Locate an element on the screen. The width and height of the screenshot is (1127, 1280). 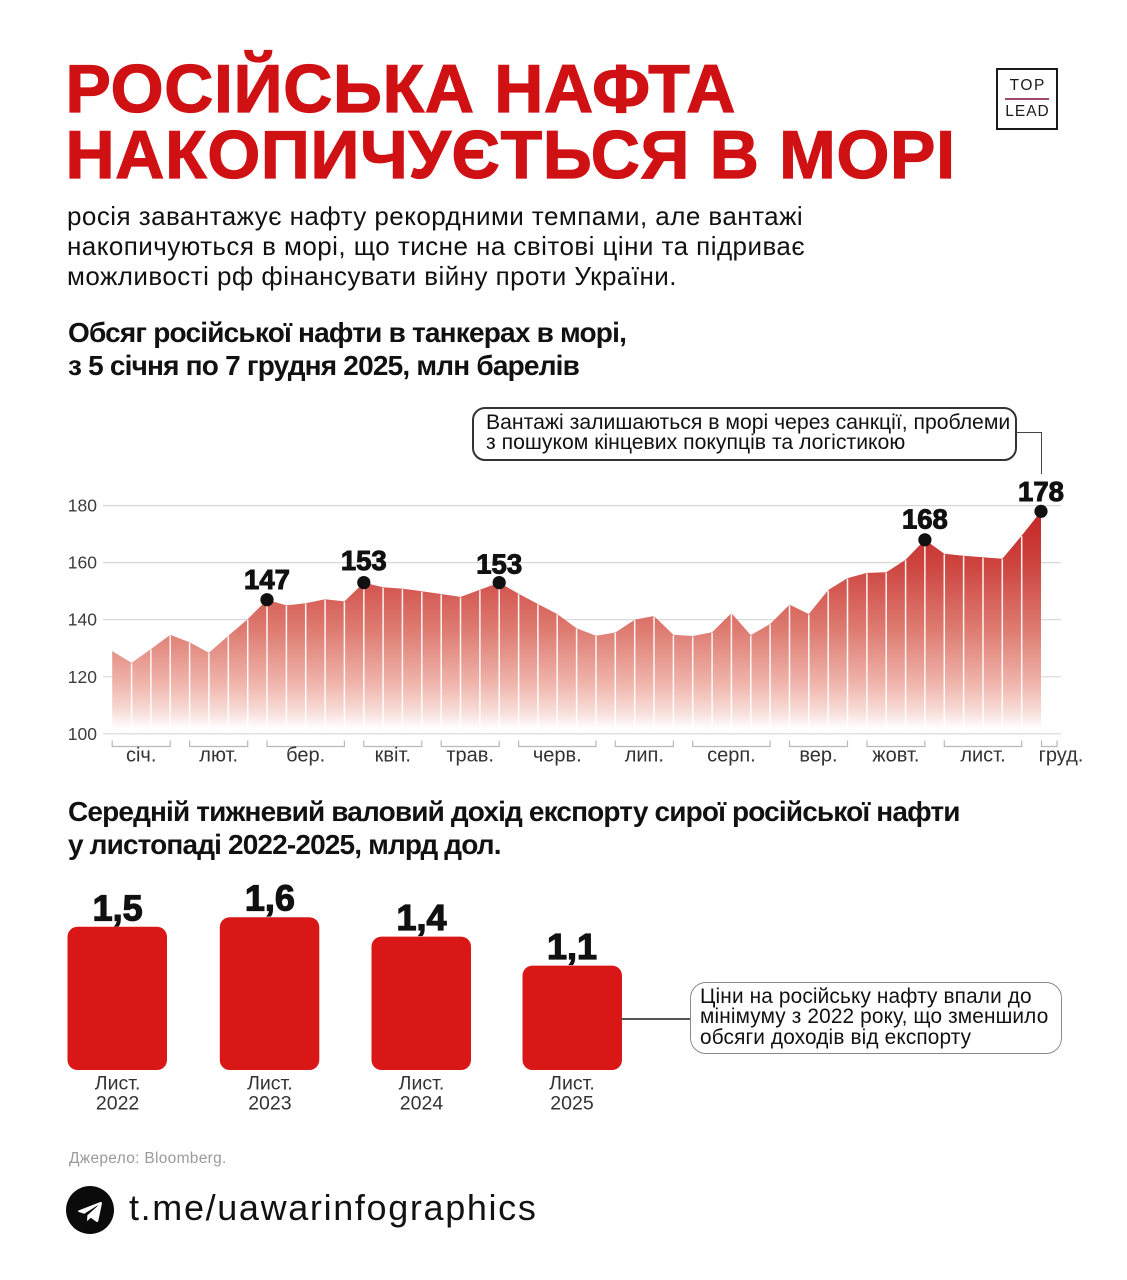
svg-text: бер. is located at coordinates (305, 756).